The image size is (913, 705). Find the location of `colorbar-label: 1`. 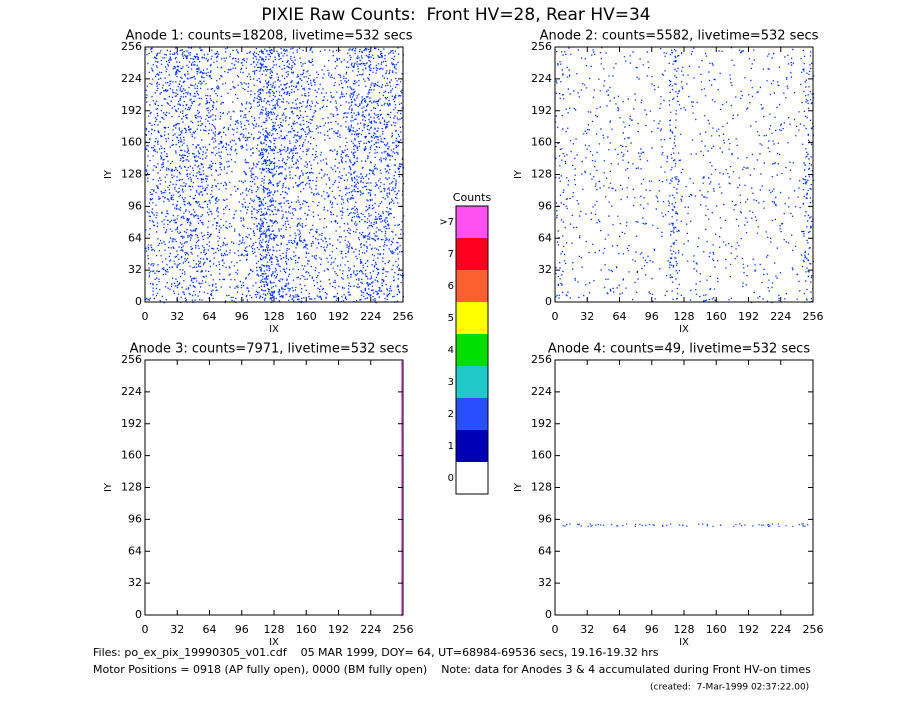

colorbar-label: 1 is located at coordinates (451, 446).